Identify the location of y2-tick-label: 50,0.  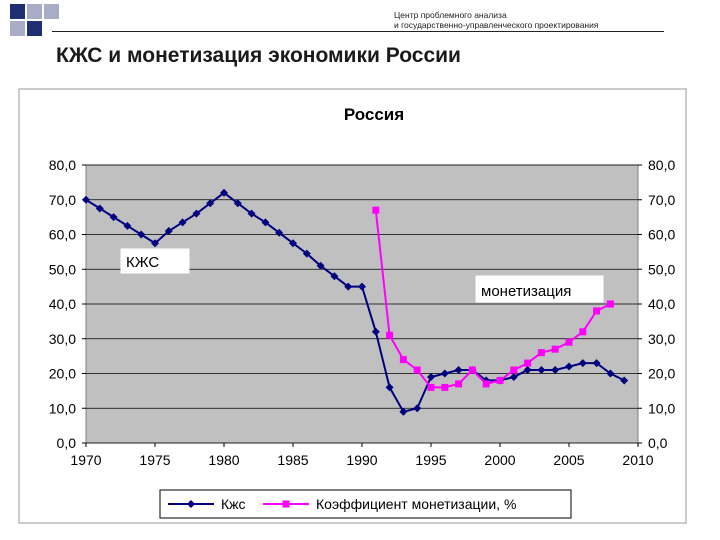
(661, 269).